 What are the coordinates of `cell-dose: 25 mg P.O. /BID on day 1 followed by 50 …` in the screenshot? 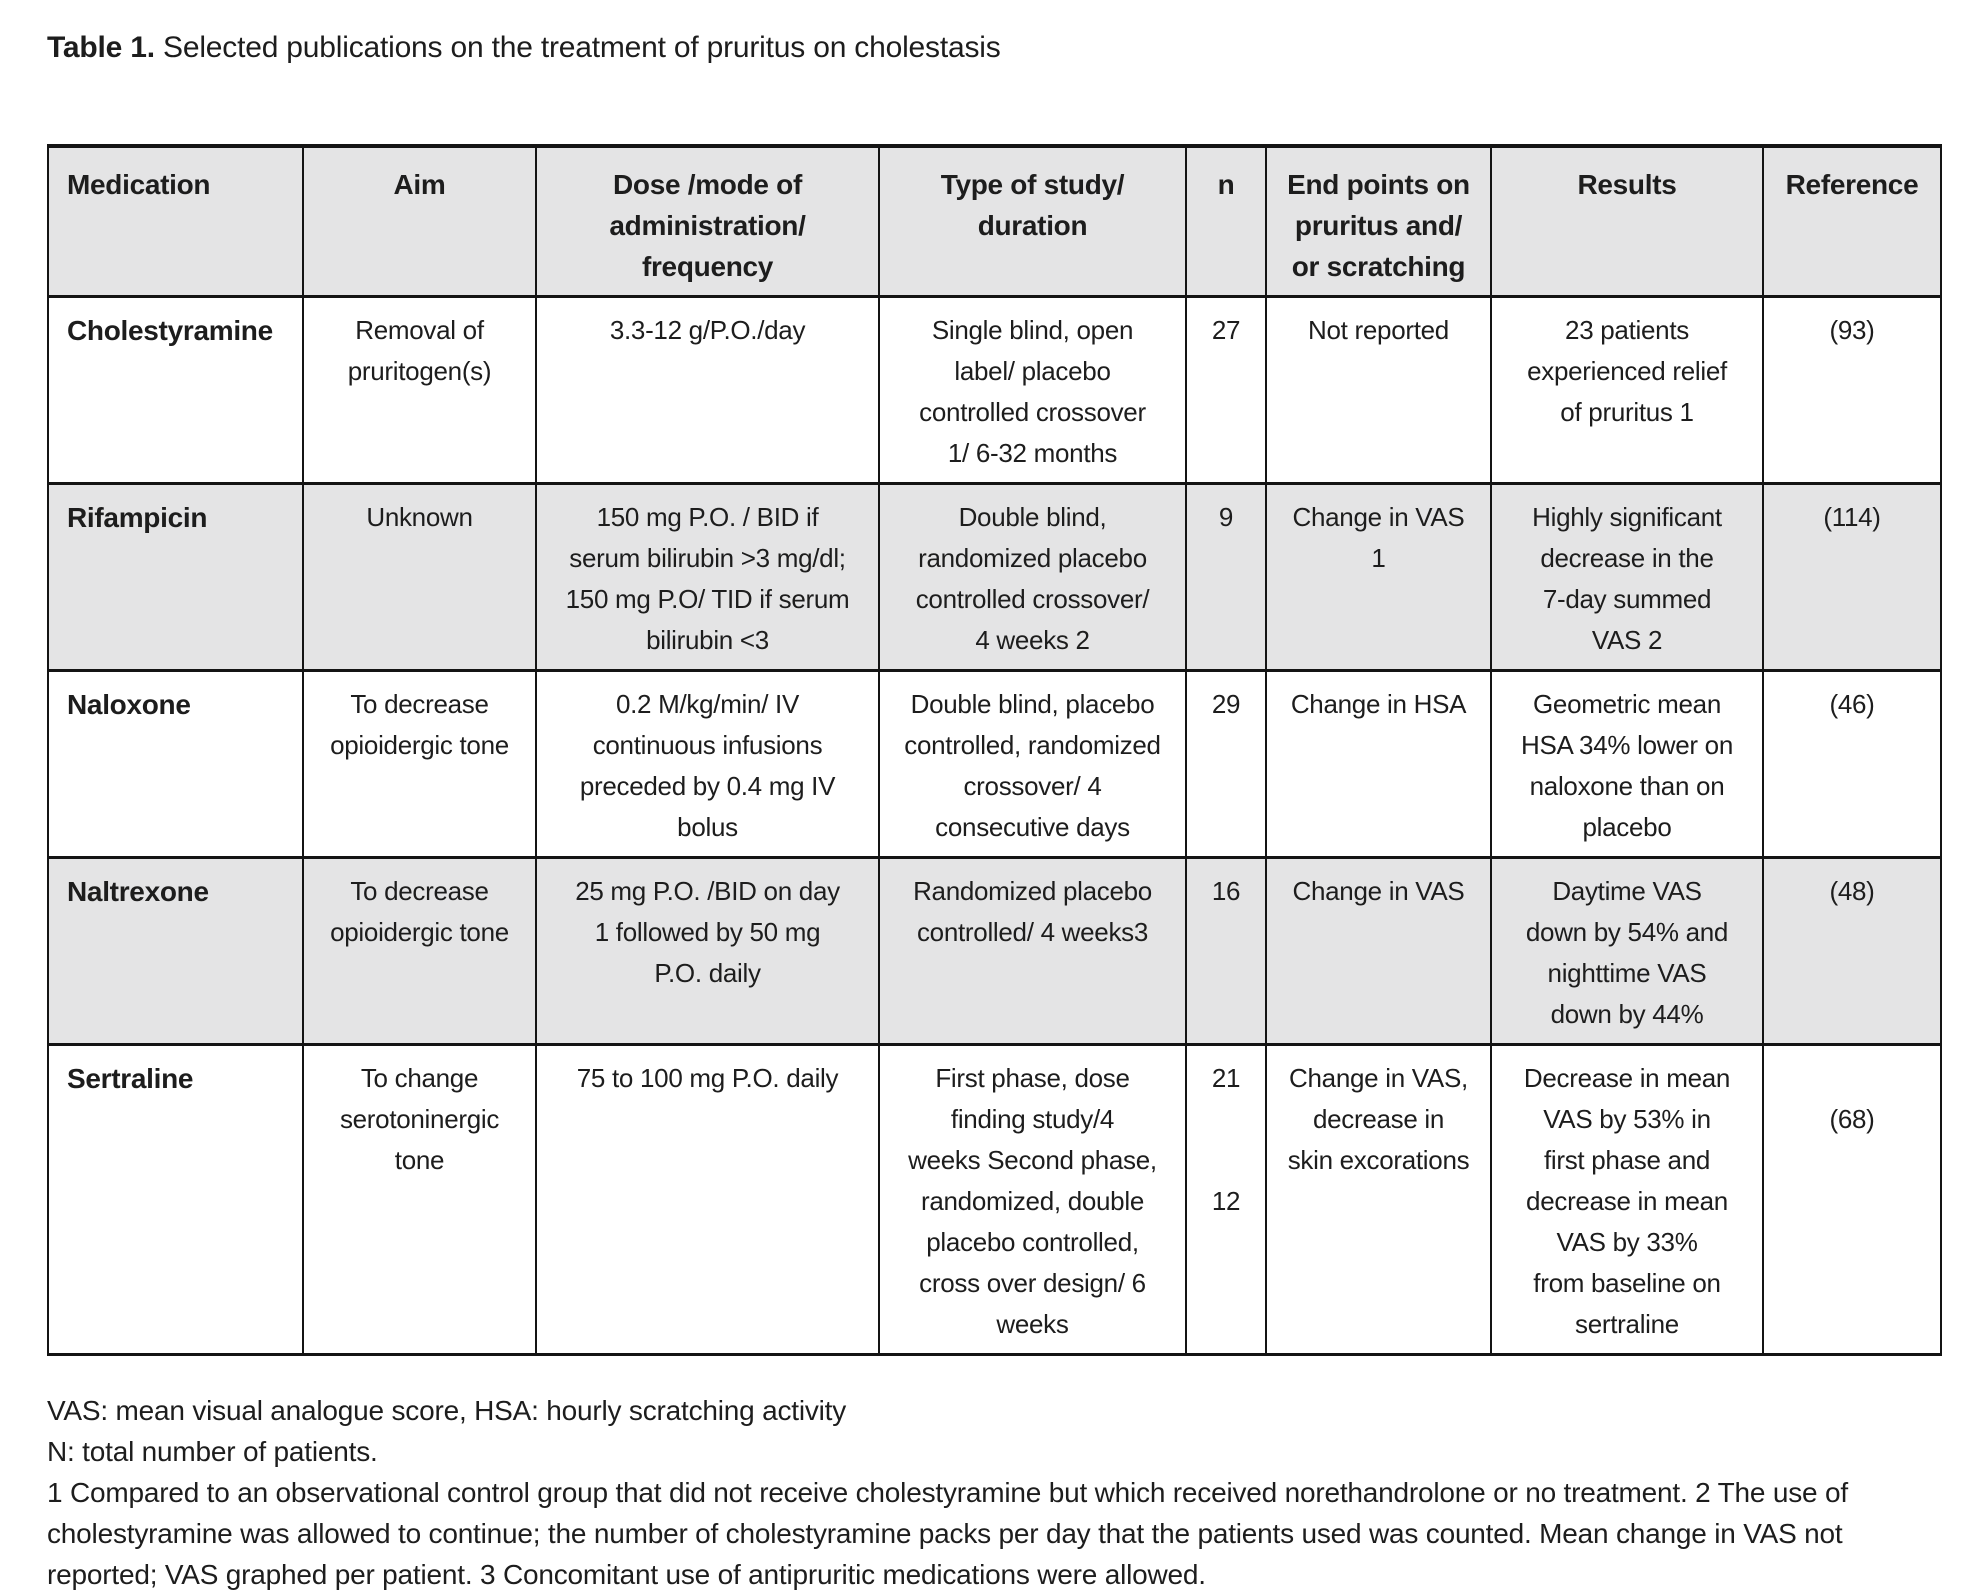 It's located at (707, 951).